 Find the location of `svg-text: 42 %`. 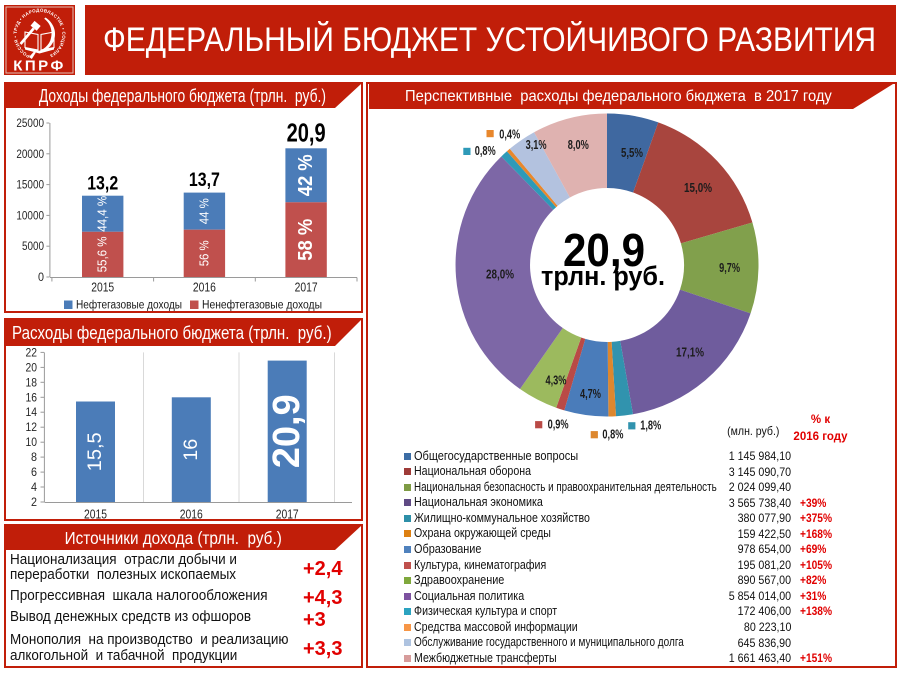

svg-text: 42 % is located at coordinates (306, 175).